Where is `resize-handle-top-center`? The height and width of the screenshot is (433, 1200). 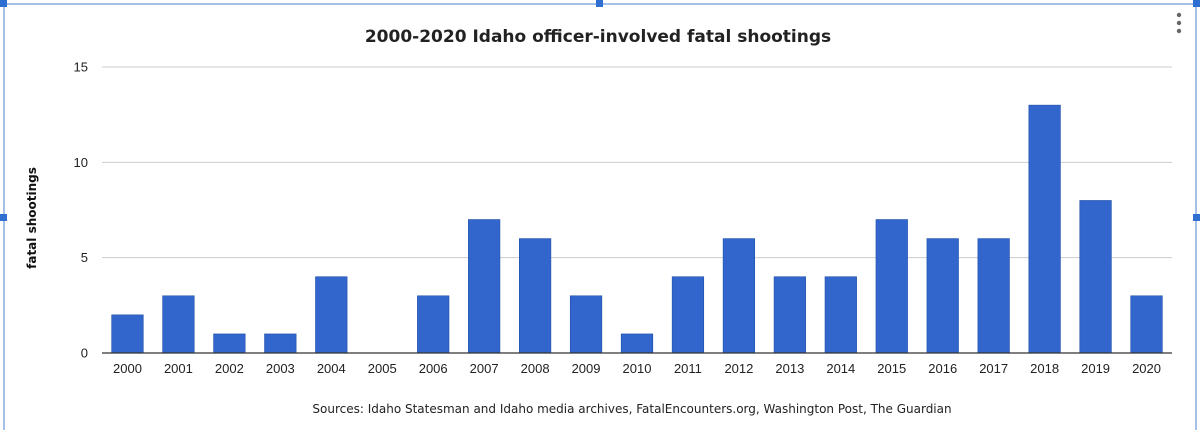
resize-handle-top-center is located at coordinates (599, 3).